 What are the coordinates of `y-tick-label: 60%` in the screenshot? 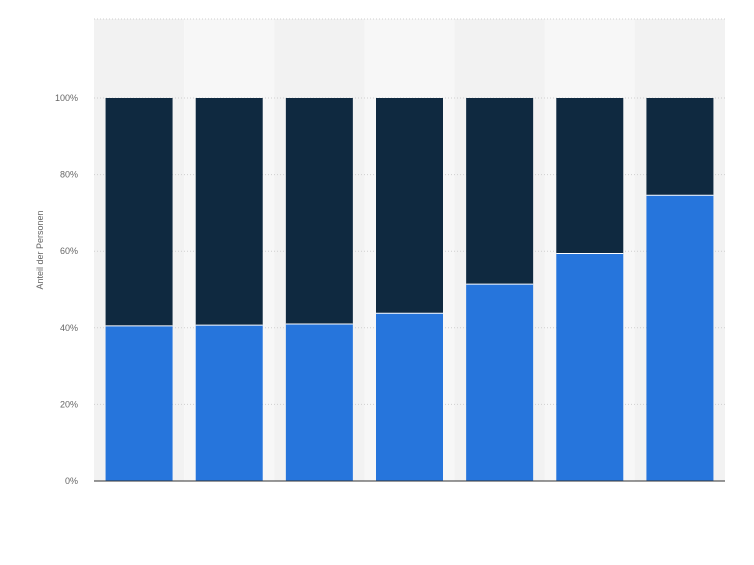 It's located at (69, 251).